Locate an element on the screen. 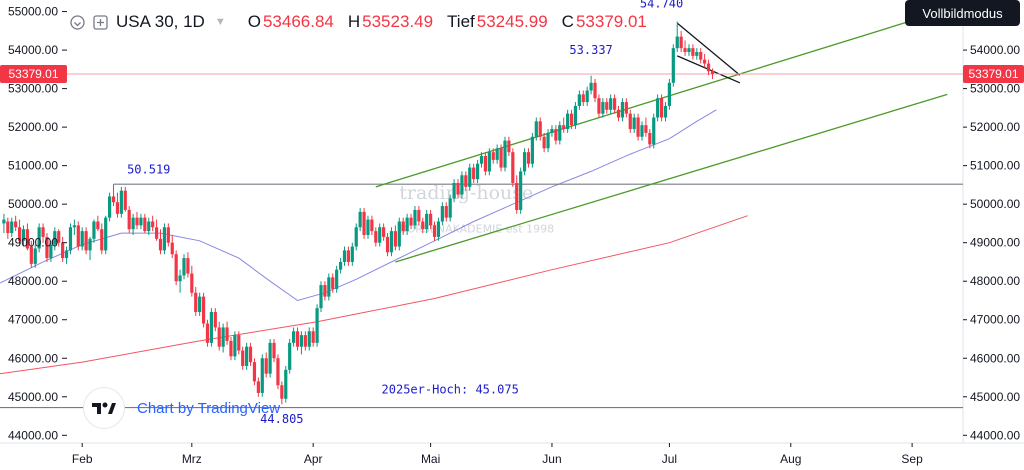 Image resolution: width=1024 pixels, height=470 pixels. y-tick-label-left: 51000.00 is located at coordinates (33, 166).